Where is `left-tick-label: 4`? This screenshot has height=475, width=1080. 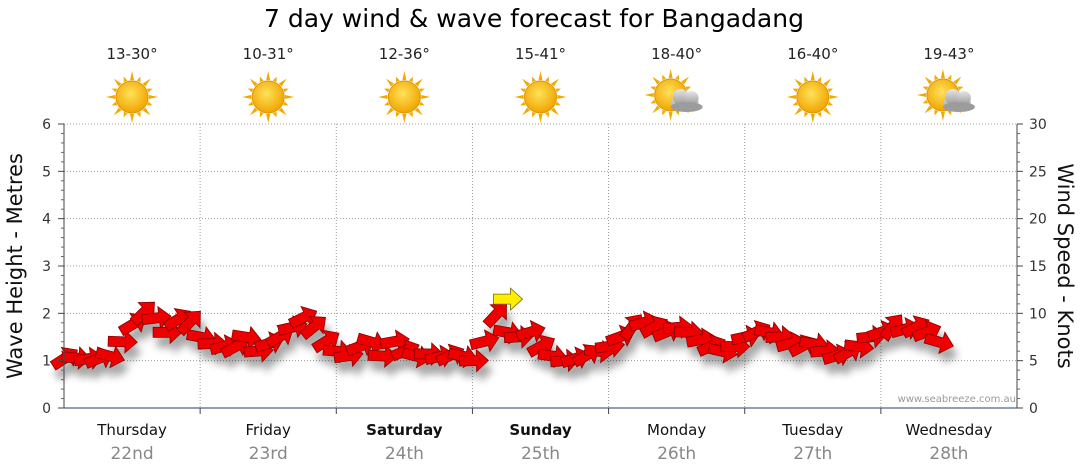 left-tick-label: 4 is located at coordinates (46, 220).